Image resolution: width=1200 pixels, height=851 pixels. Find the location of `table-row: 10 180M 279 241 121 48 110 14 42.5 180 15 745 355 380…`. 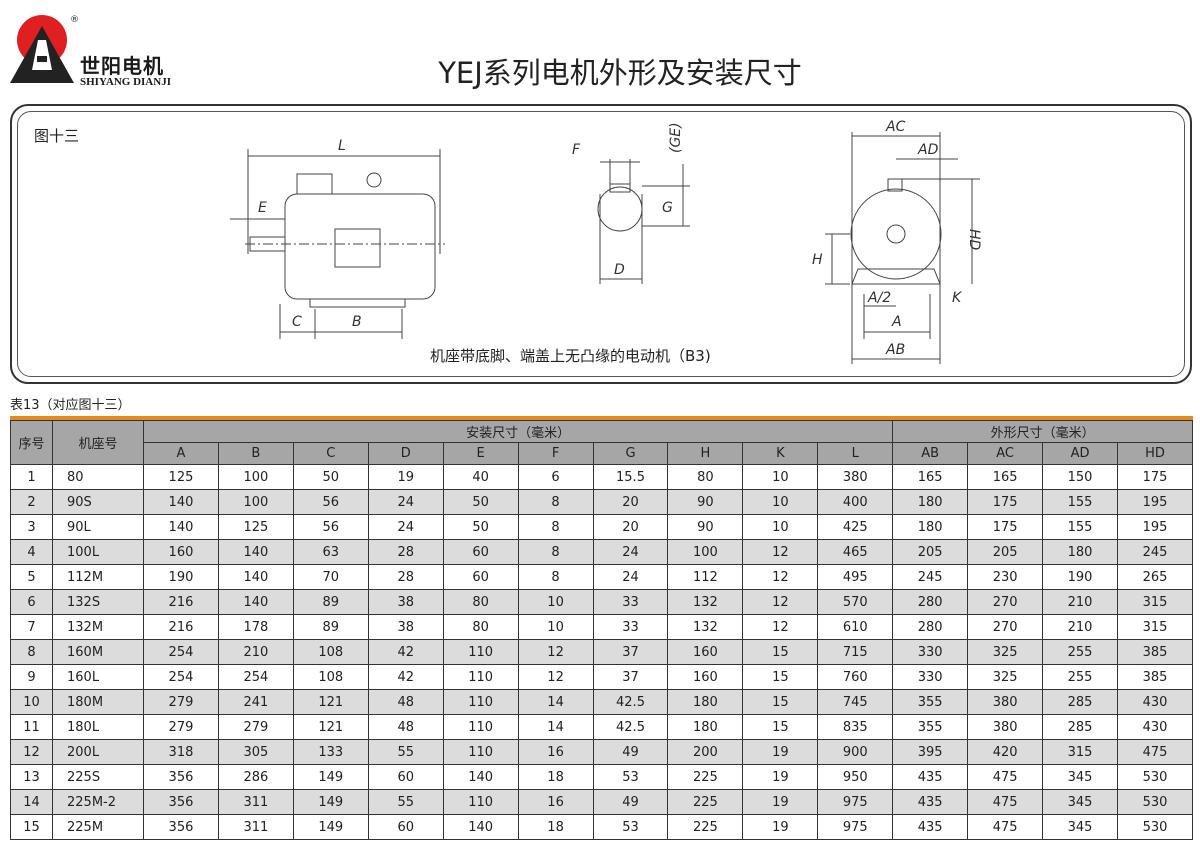

table-row: 10 180M 279 241 121 48 110 14 42.5 180 15 745 355 380… is located at coordinates (602, 702).